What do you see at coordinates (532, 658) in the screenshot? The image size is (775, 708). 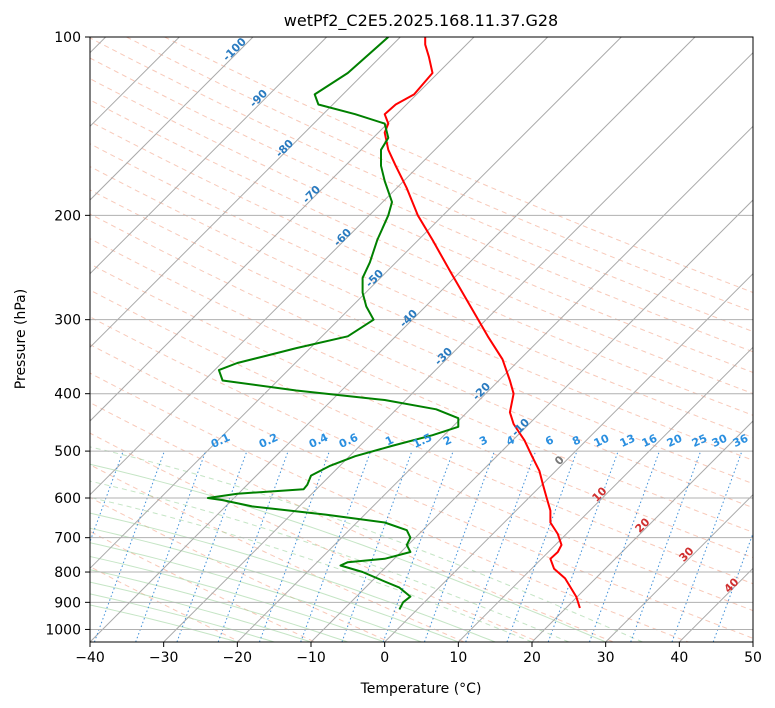 I see `x-tick-label: 20` at bounding box center [532, 658].